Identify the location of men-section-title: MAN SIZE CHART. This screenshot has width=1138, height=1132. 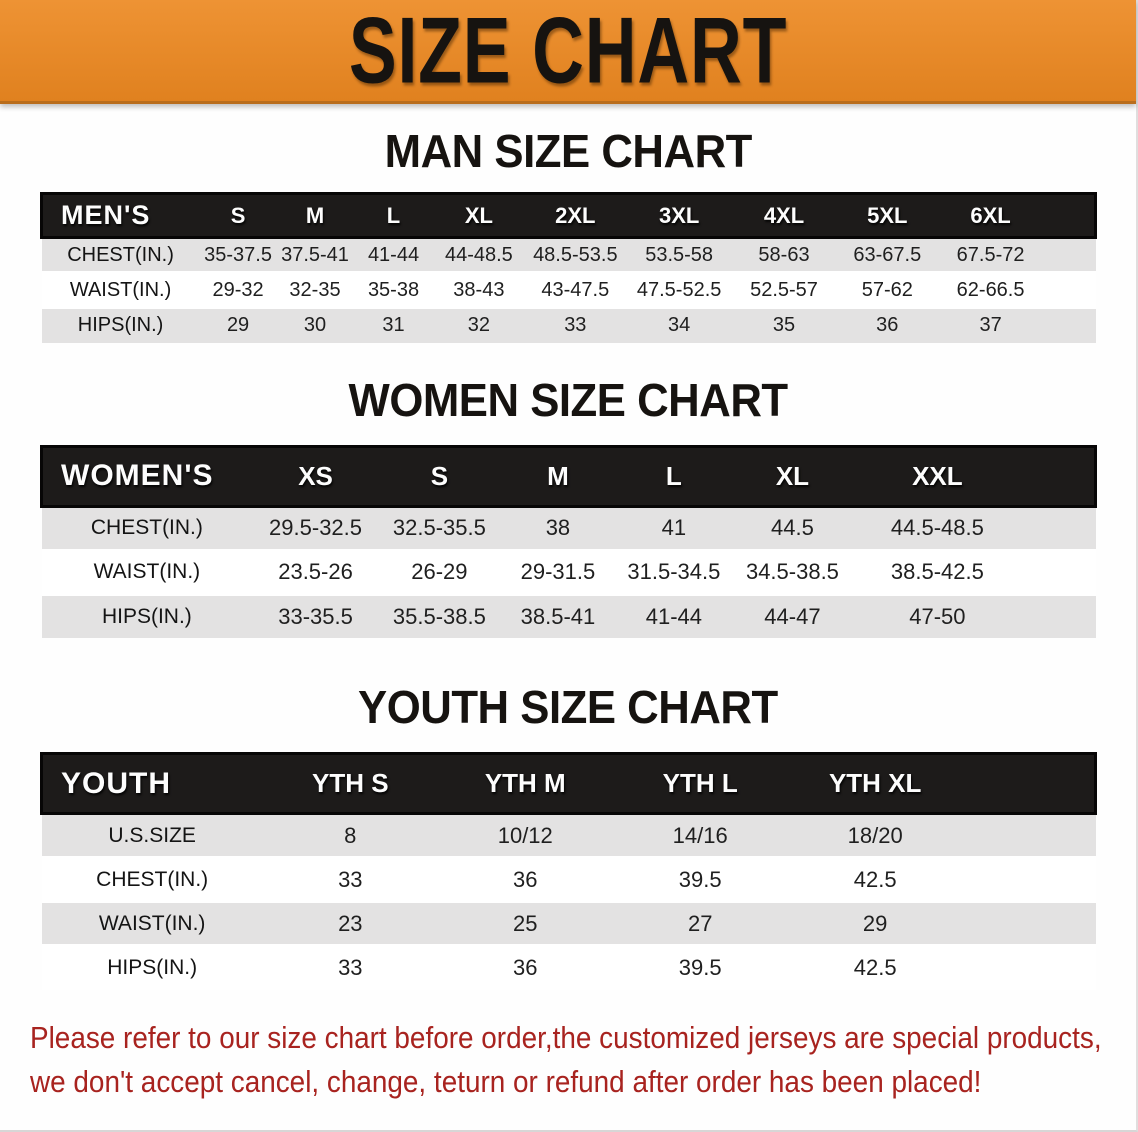
(568, 151).